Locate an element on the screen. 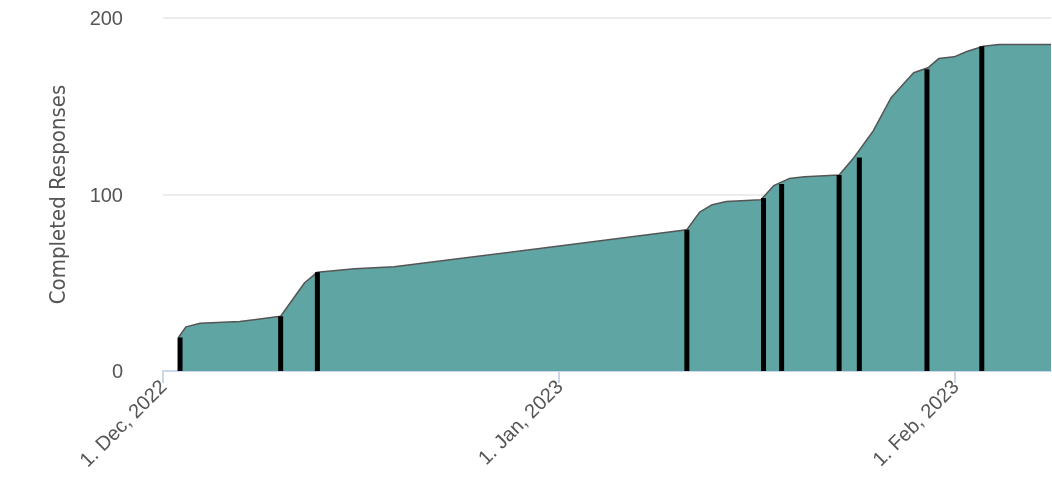  y-tick-label: 0 is located at coordinates (117, 371).